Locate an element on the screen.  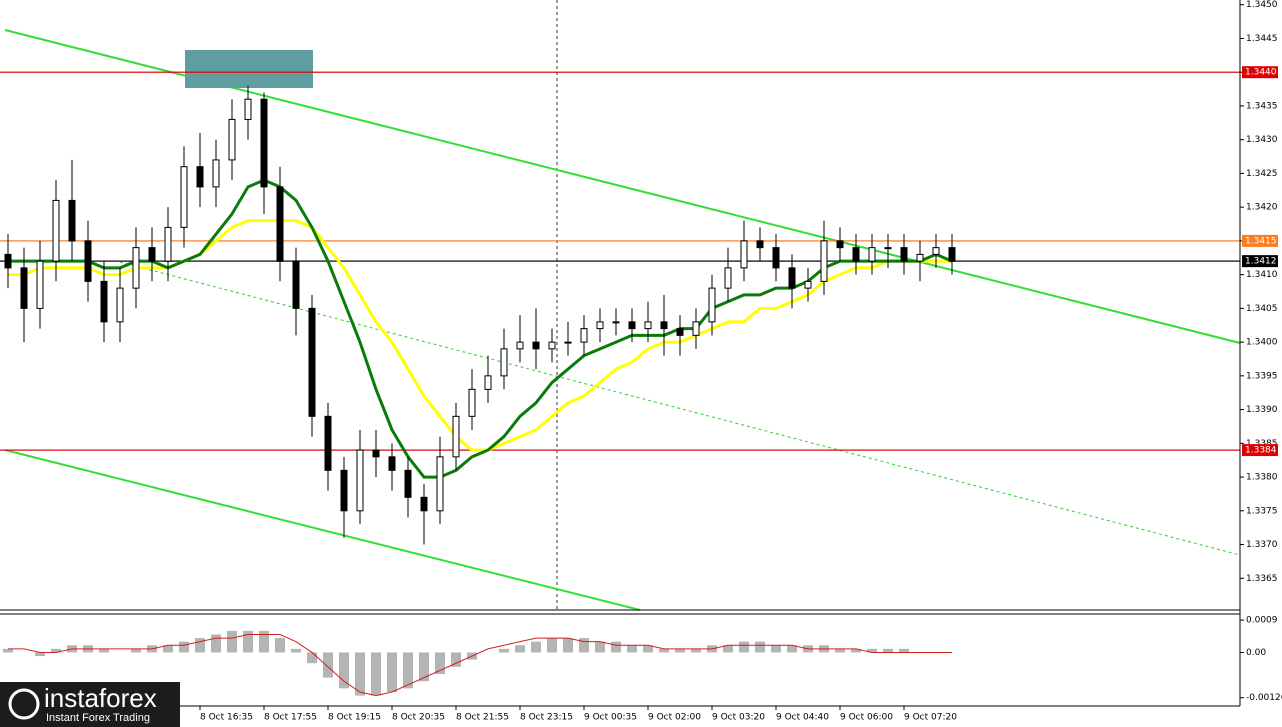
x-tick-label: 9 Oct 07:20 is located at coordinates (930, 718).